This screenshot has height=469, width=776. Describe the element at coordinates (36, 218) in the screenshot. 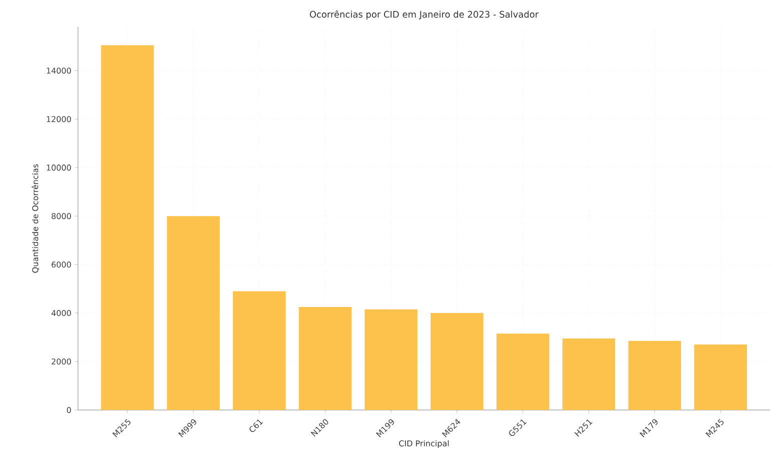

I see `y-axis-title: Quantidade de Ocorrências` at that location.